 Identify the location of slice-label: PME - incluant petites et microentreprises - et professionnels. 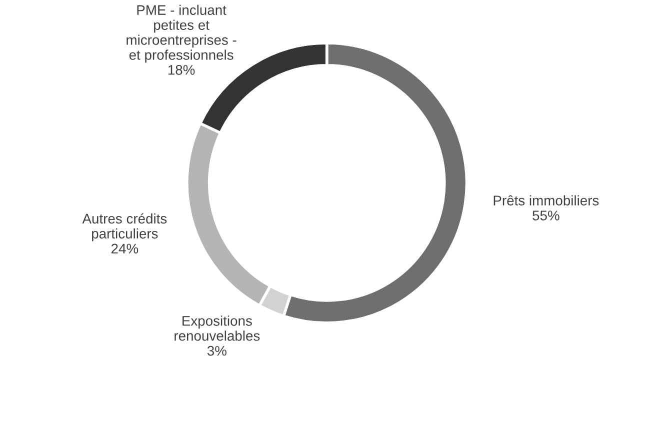
(181, 33).